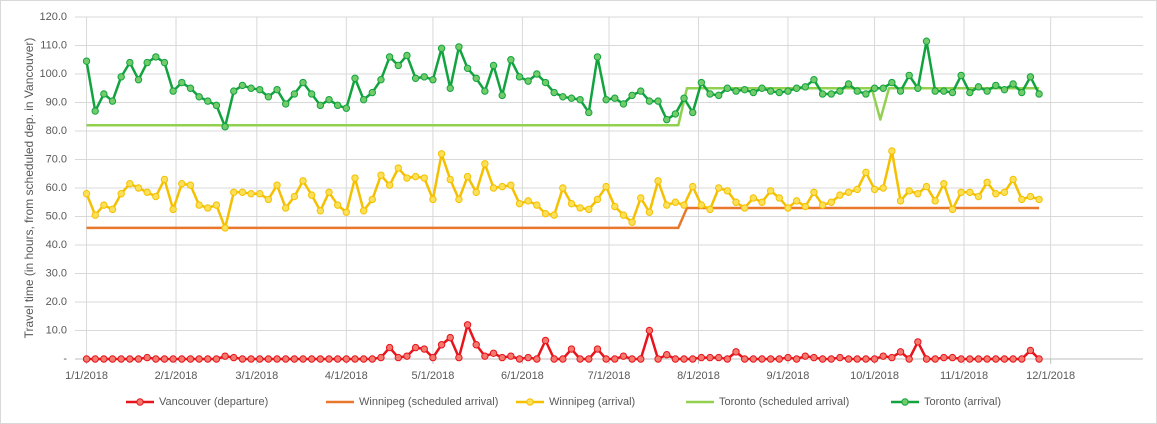  Describe the element at coordinates (65, 359) in the screenshot. I see `y-tick-label: -` at that location.